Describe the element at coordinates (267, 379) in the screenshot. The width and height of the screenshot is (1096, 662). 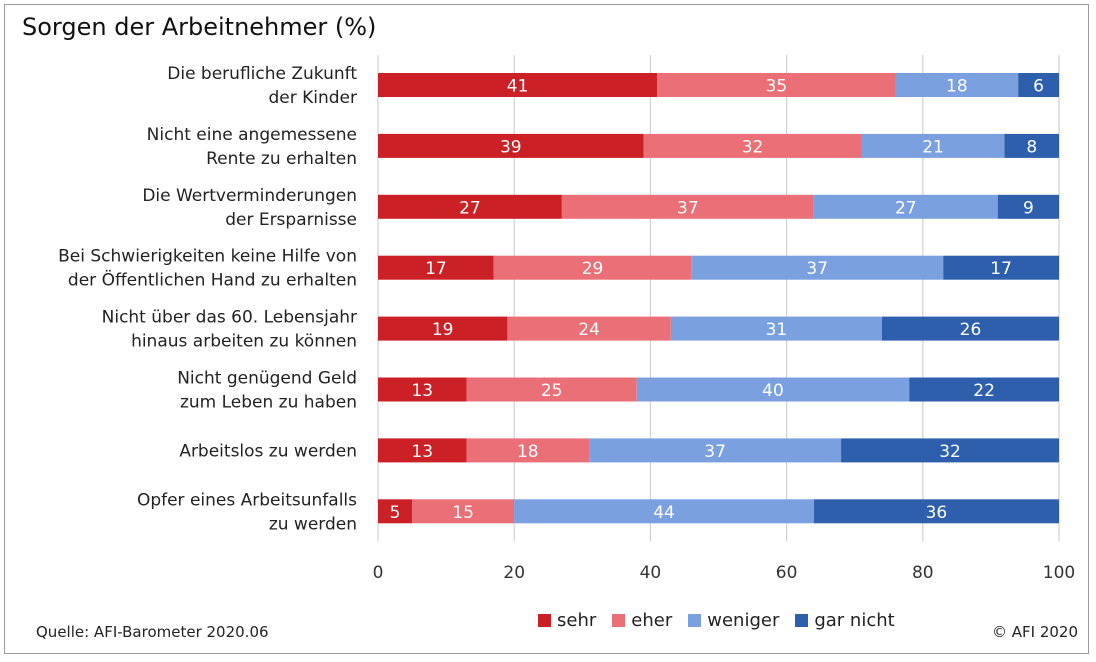
I see `category-label-5-0: Nicht genügend Geld` at that location.